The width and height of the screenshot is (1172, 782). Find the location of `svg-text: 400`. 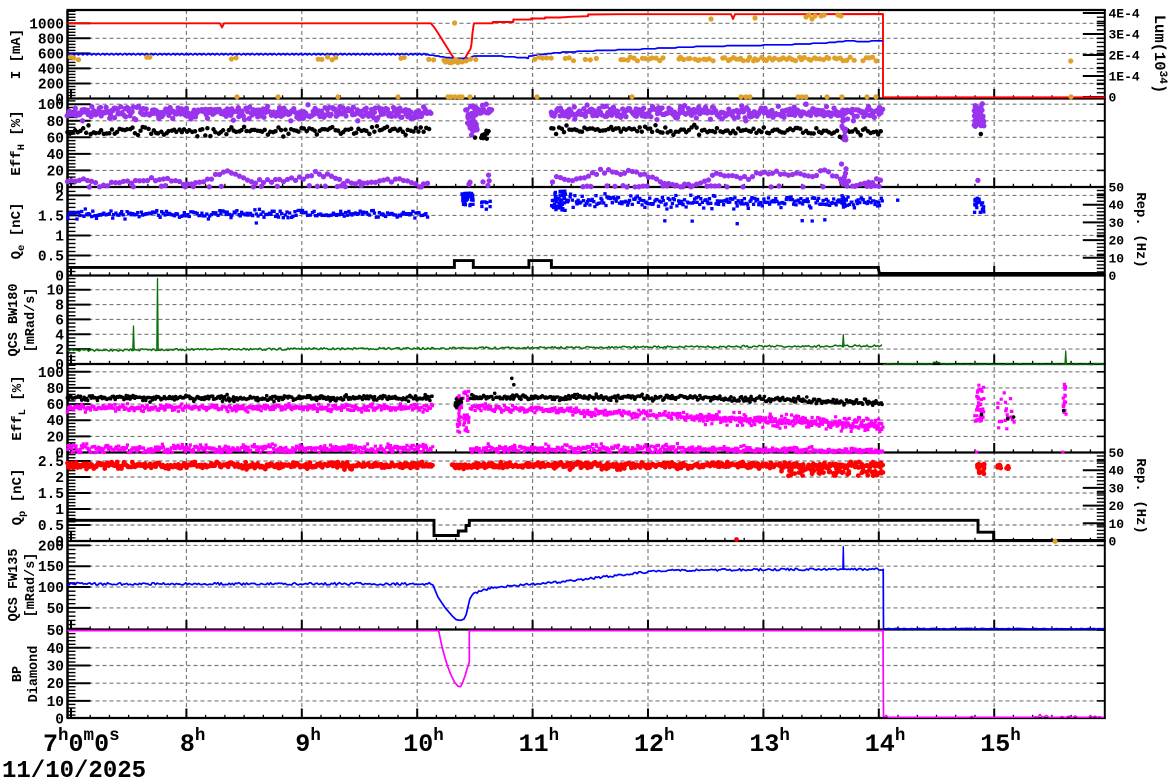

svg-text: 400 is located at coordinates (51, 70).